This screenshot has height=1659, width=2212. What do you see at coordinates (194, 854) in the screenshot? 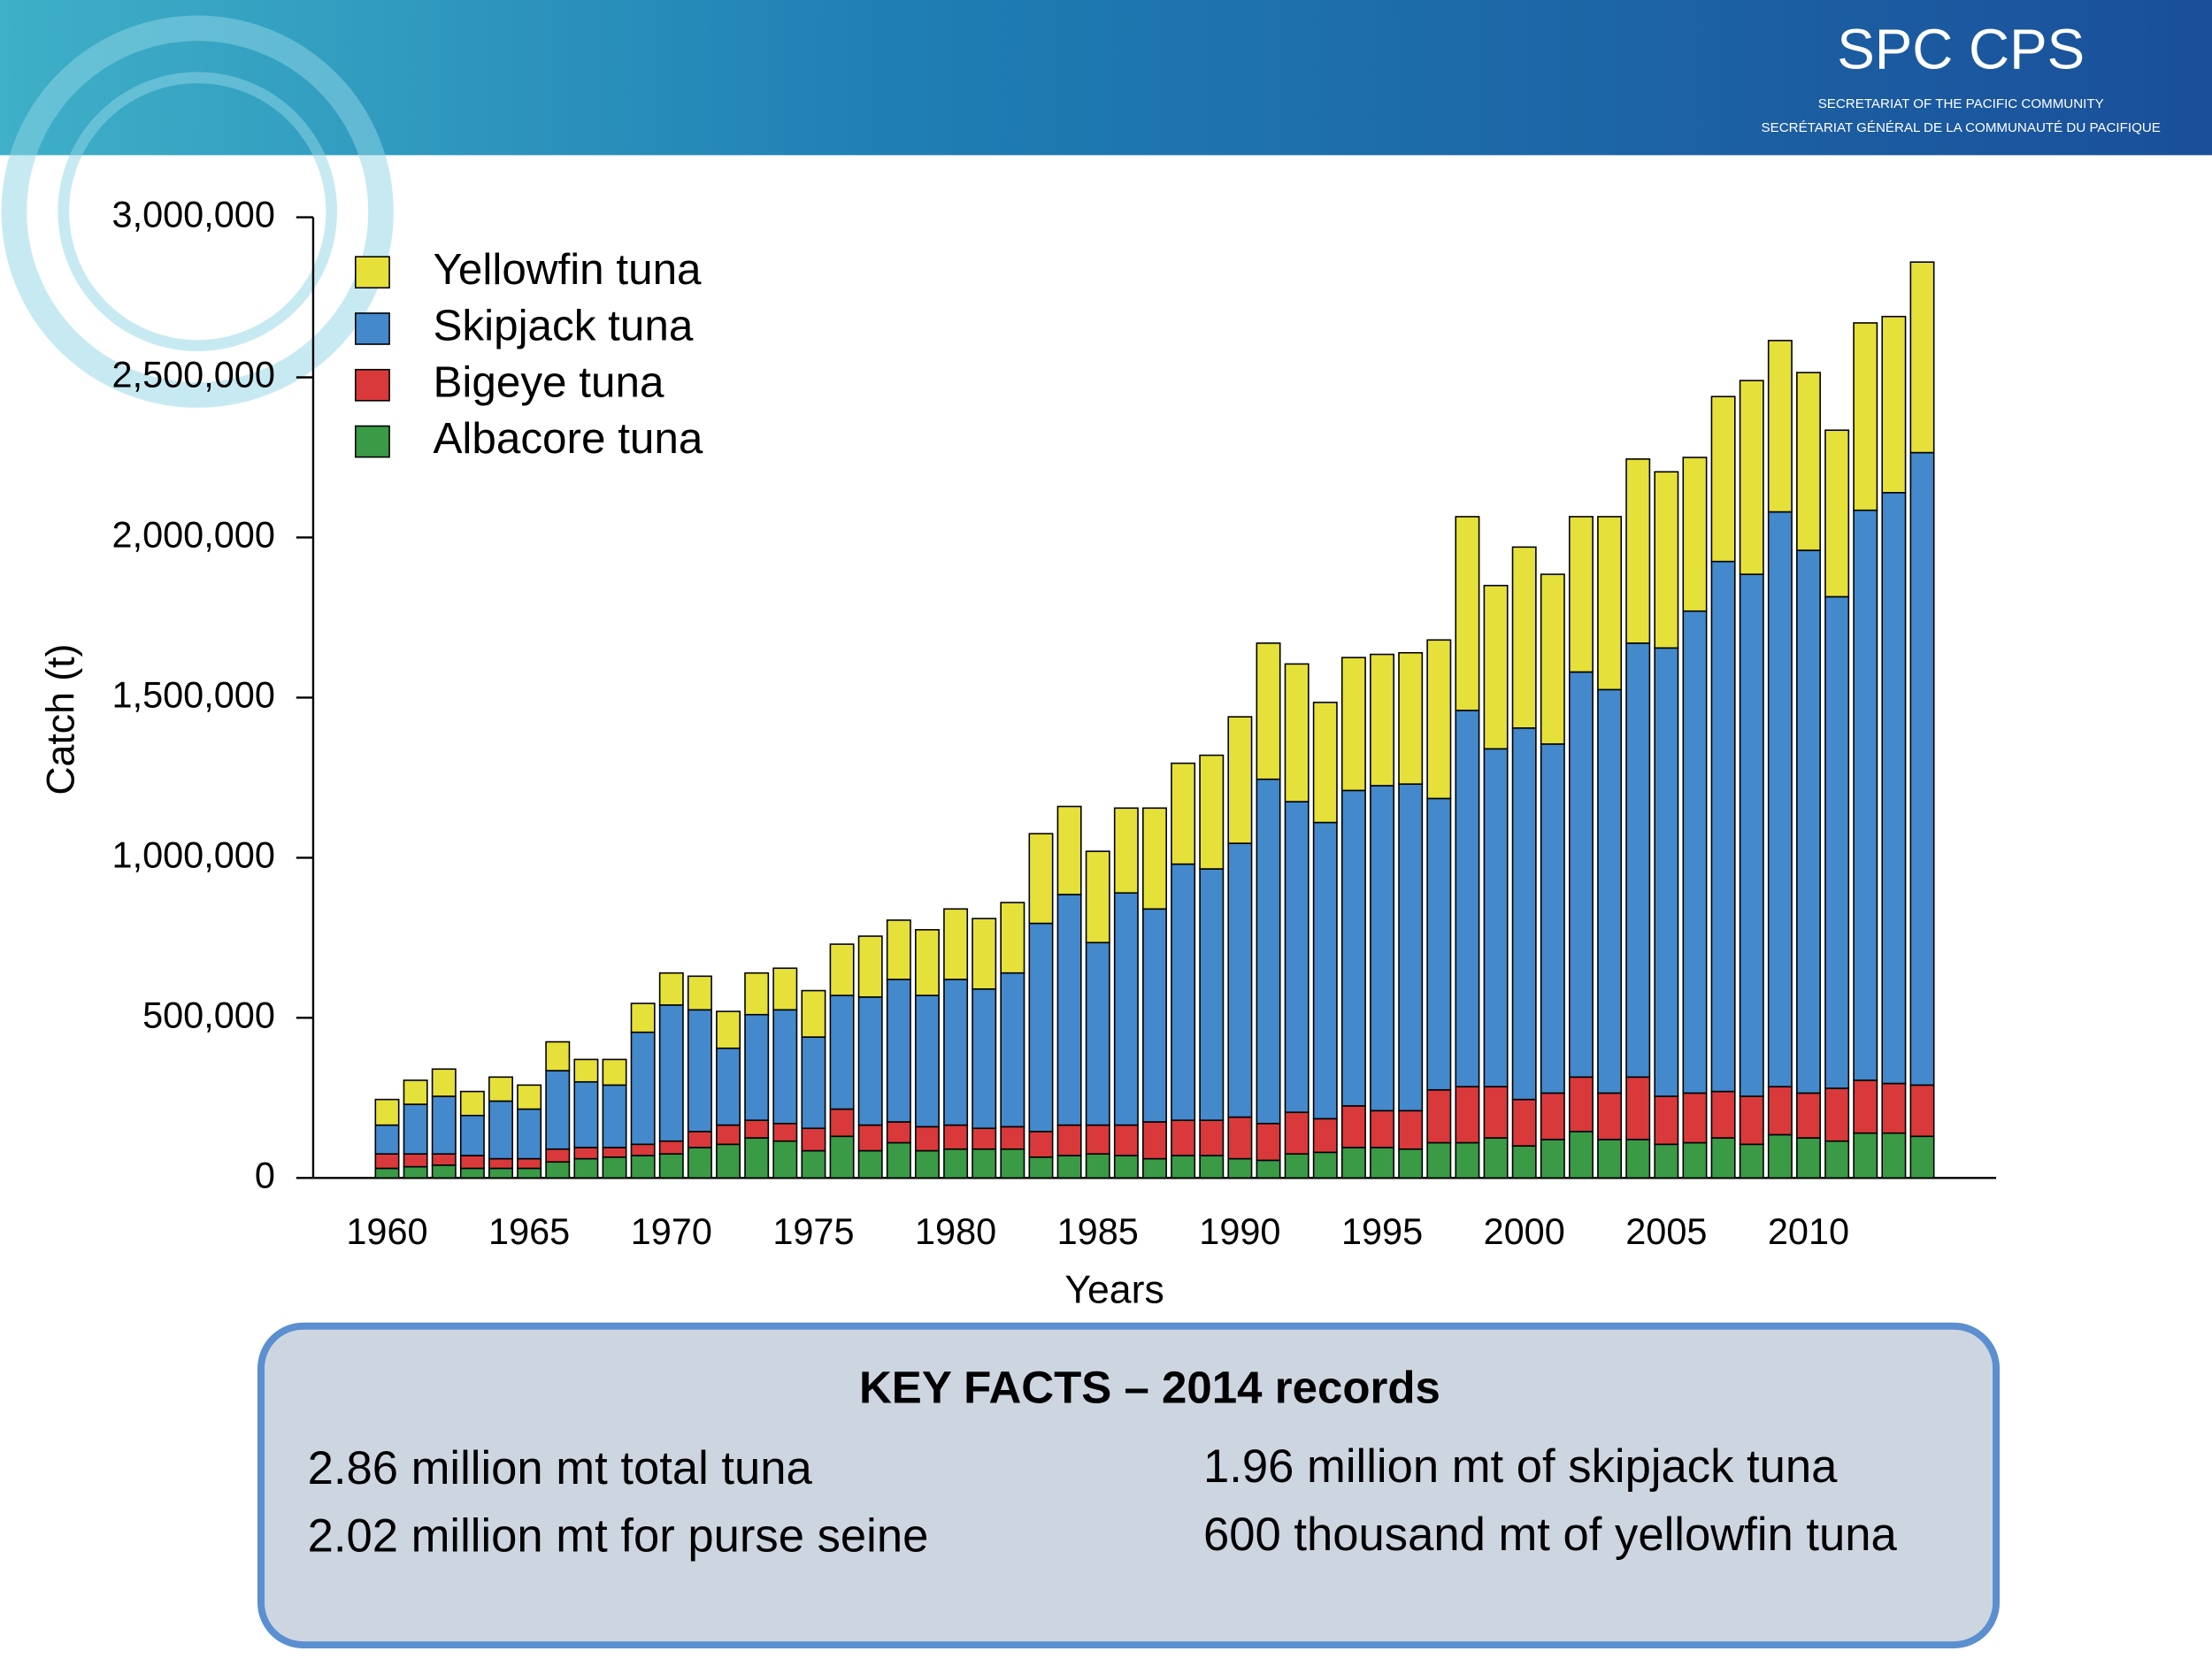
I see `y-tick-label: 1,000,000` at bounding box center [194, 854].